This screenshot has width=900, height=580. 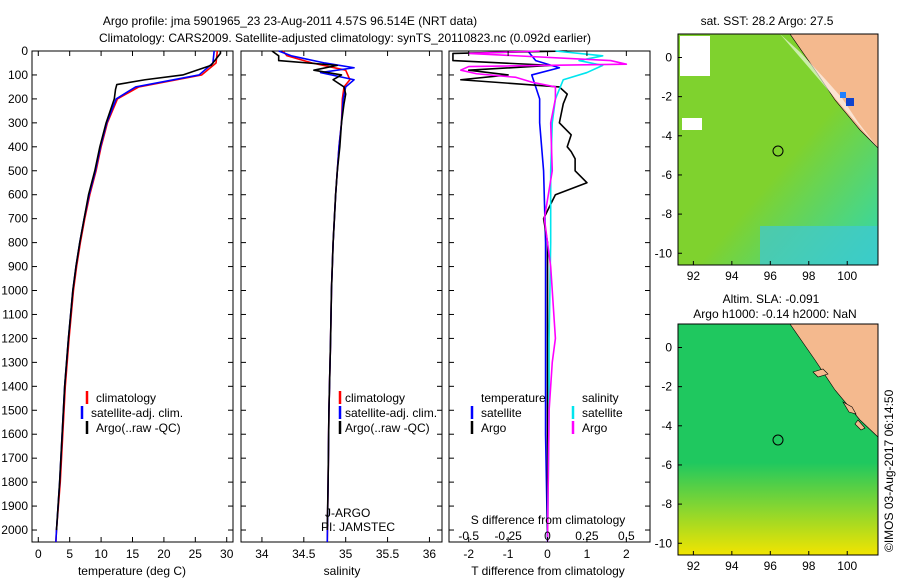 What do you see at coordinates (668, 57) in the screenshot?
I see `map-y-tick-label: 0` at bounding box center [668, 57].